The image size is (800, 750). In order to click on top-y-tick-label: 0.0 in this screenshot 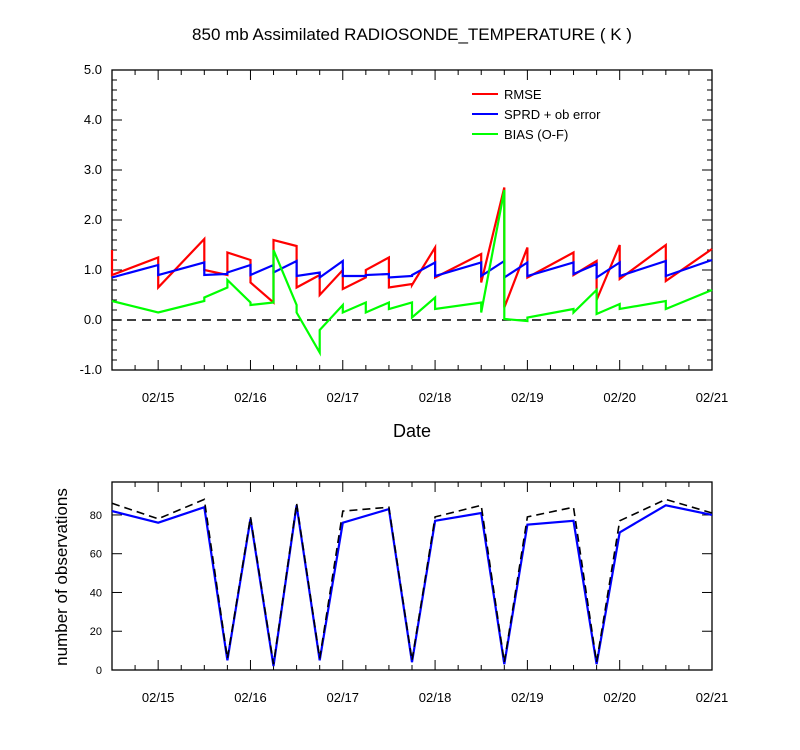, I will do `click(93, 319)`.